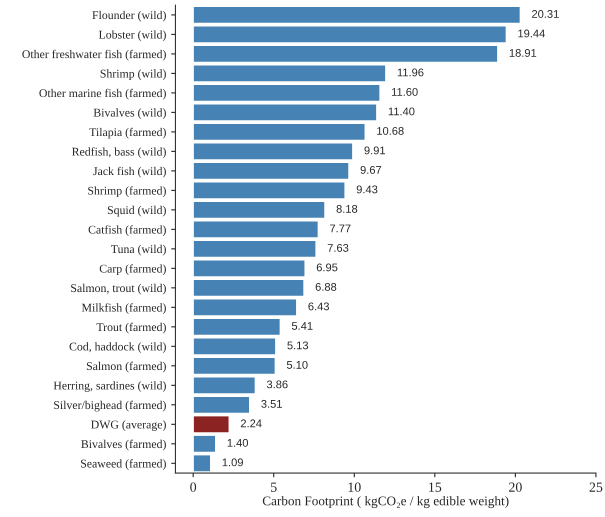 The image size is (605, 517). What do you see at coordinates (133, 74) in the screenshot?
I see `y-tick-label: Shrimp (wild)` at bounding box center [133, 74].